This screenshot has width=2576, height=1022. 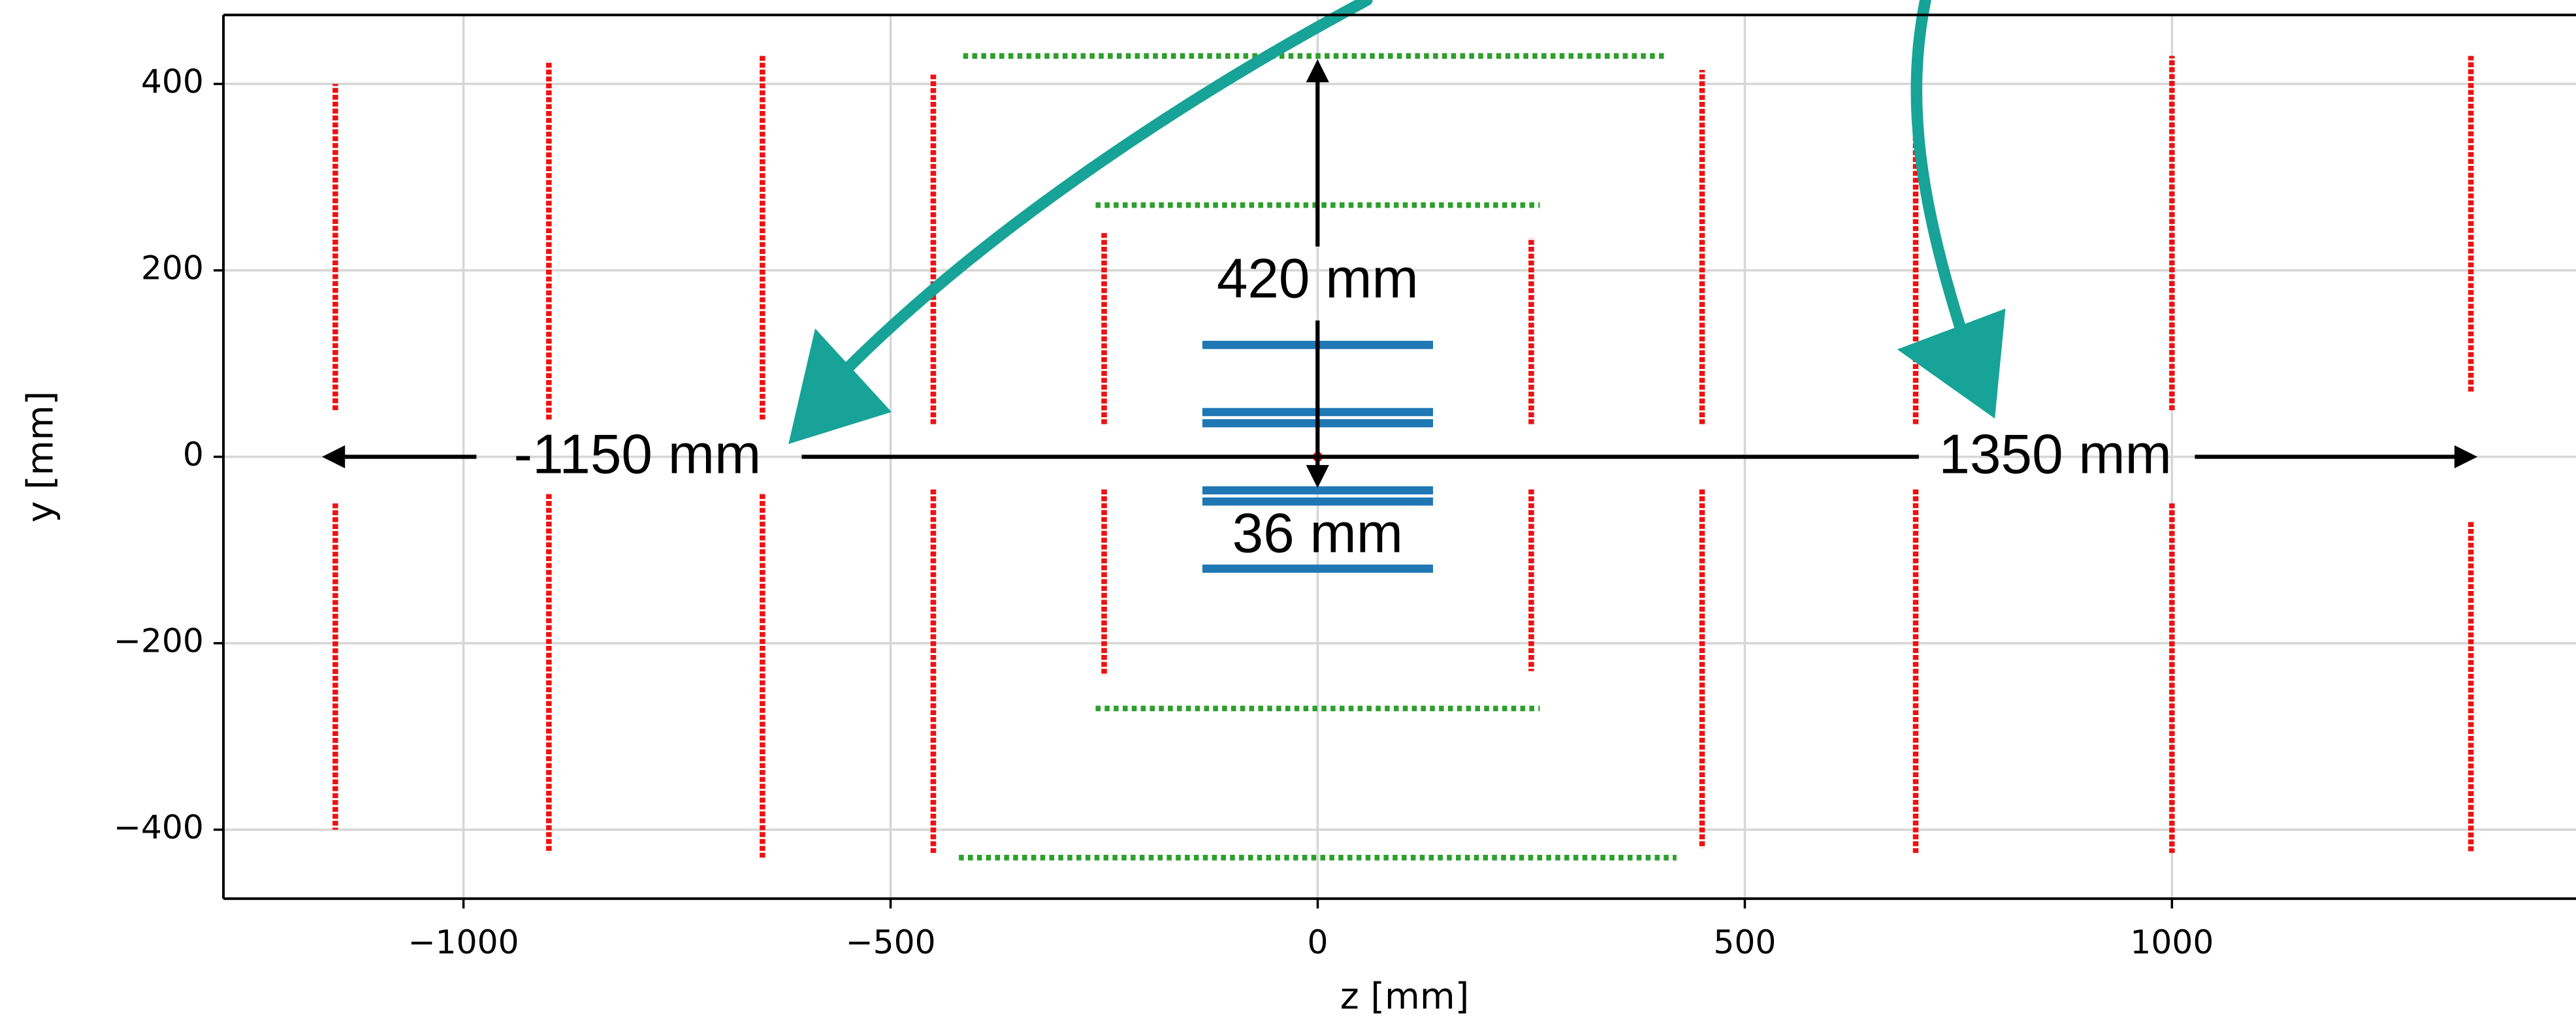 What do you see at coordinates (172, 268) in the screenshot?
I see `y-tick-label: 200` at bounding box center [172, 268].